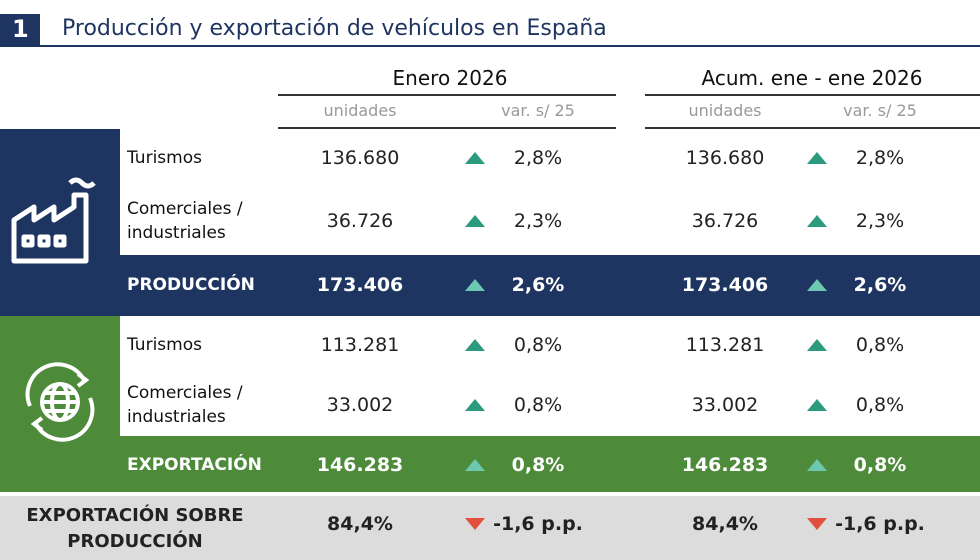 The image size is (980, 560). I want to click on total-label: PRODUCCIÓN, so click(191, 285).